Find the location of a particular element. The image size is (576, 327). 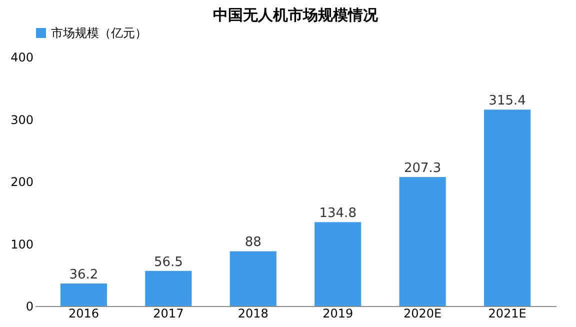

data-label: 134.8 is located at coordinates (337, 214).